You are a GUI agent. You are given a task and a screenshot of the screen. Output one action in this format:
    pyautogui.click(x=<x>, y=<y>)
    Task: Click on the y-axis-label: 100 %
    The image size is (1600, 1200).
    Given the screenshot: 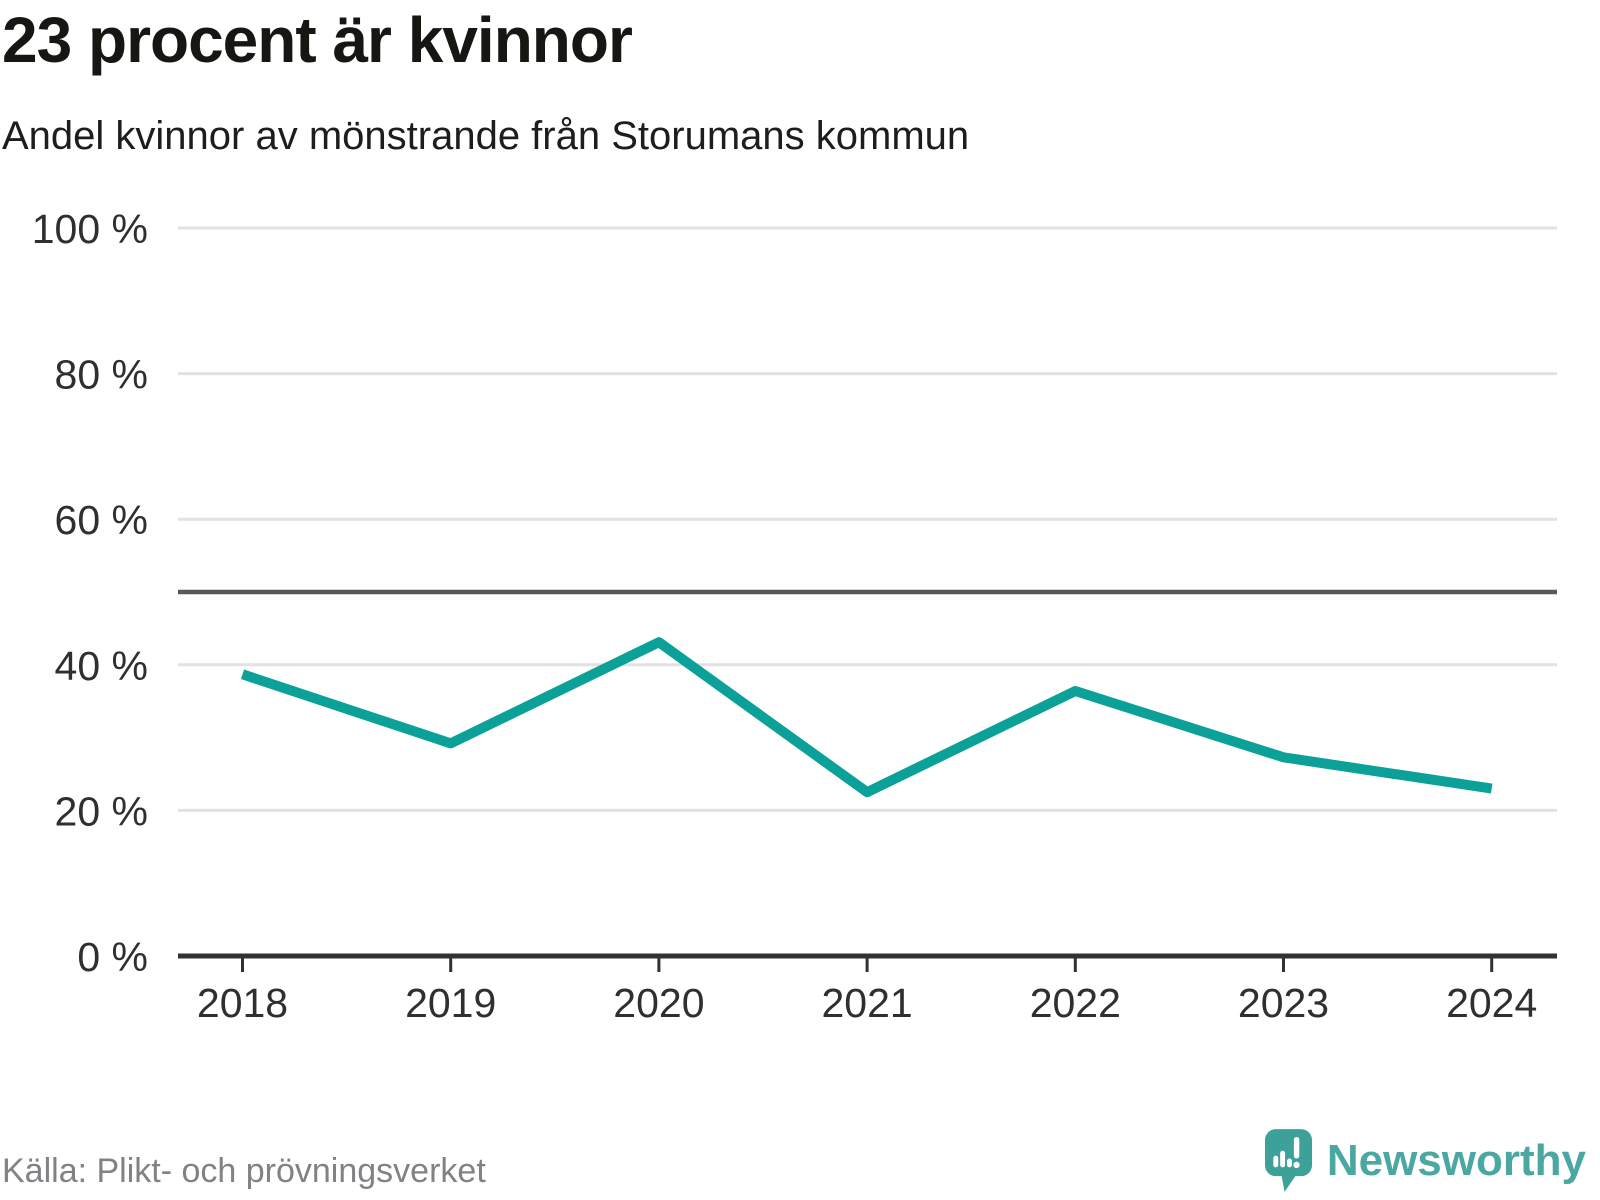 What is the action you would take?
    pyautogui.click(x=90, y=229)
    